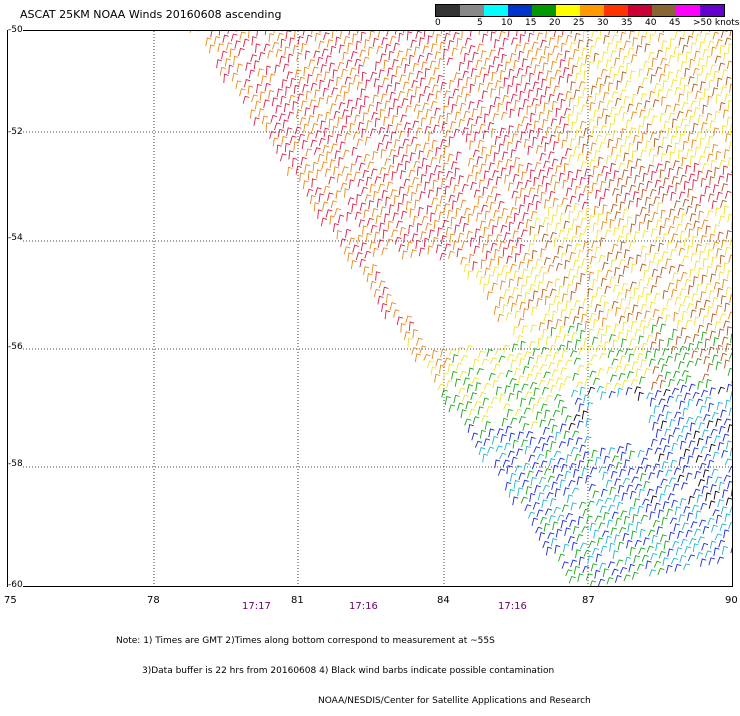 The width and height of the screenshot is (740, 716). Describe the element at coordinates (578, 23) in the screenshot. I see `colorbar-label: 25` at that location.